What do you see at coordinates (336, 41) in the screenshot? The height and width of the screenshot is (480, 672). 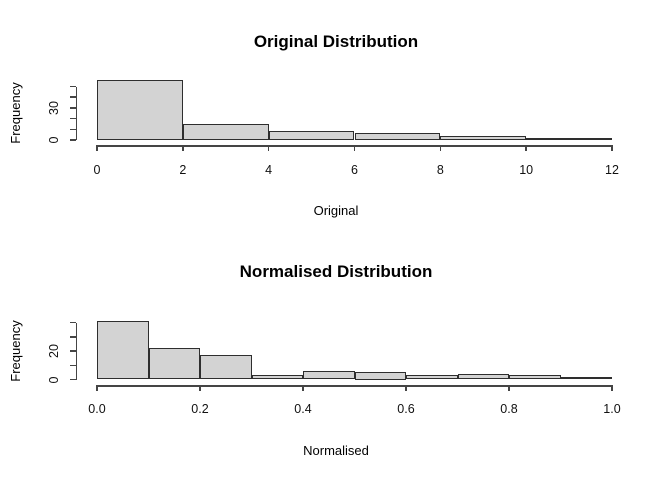 I see `chart-title-original: Original Distribution` at bounding box center [336, 41].